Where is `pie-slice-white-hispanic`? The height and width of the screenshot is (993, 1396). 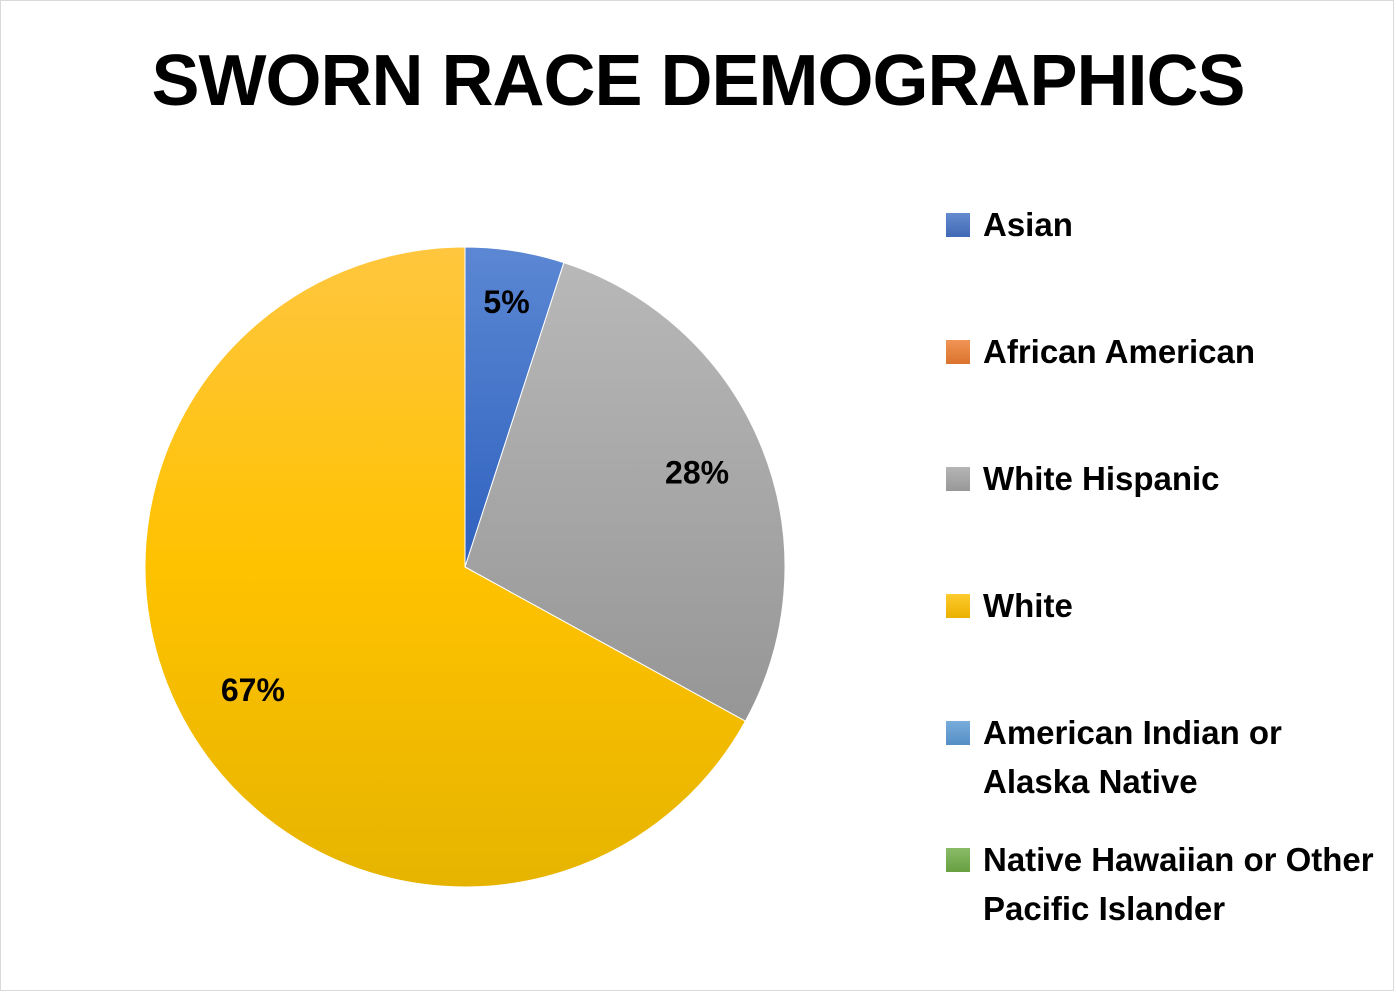 pie-slice-white-hispanic is located at coordinates (625, 492).